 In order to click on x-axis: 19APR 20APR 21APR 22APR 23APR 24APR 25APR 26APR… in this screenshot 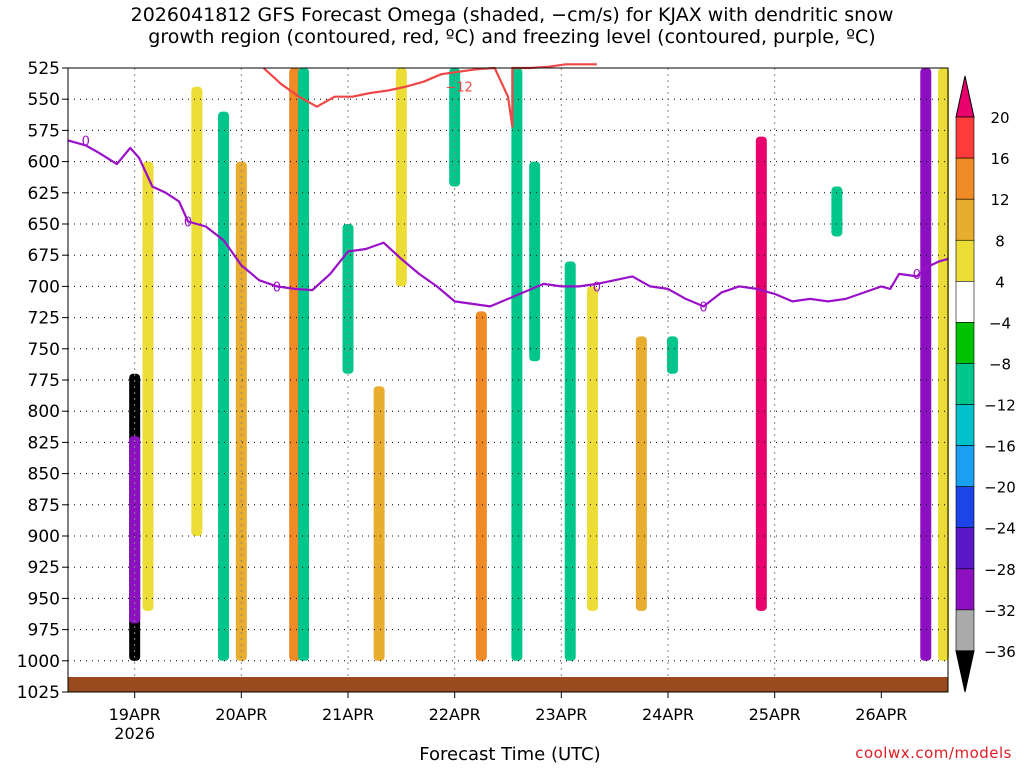, I will do `click(508, 717)`.